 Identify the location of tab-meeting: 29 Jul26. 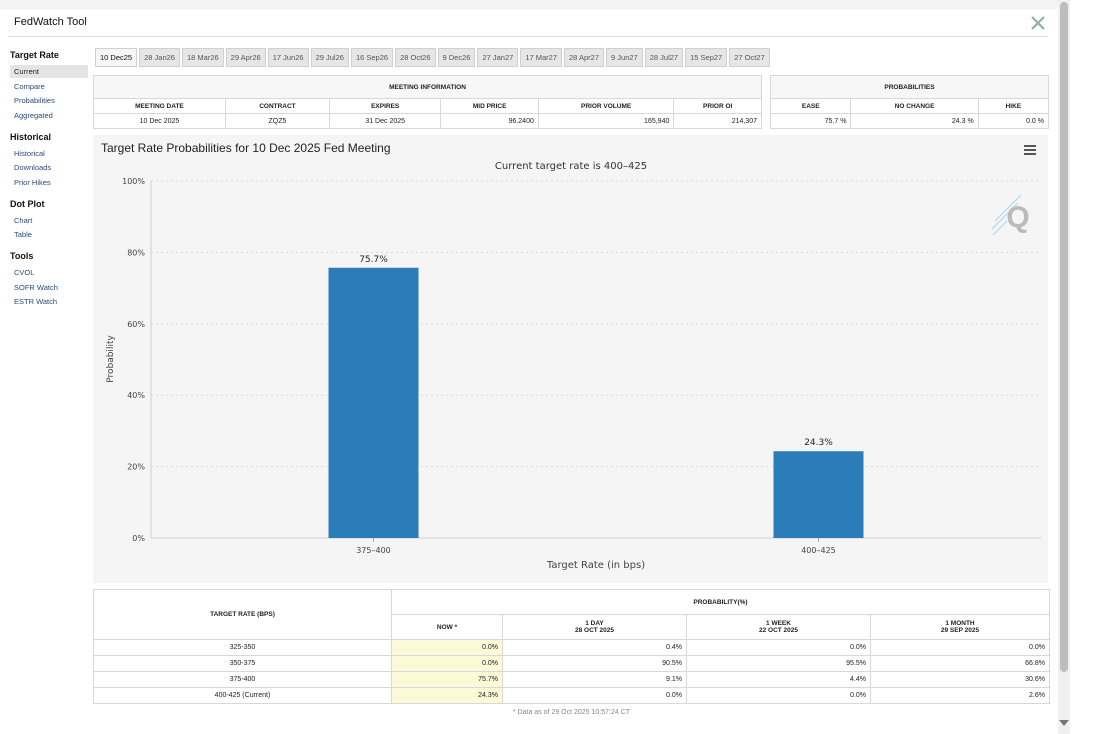
(329, 57).